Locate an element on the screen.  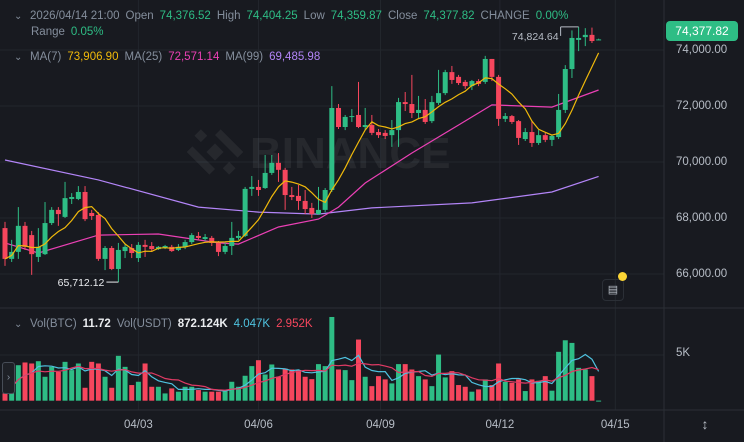
range-value: 0.05% is located at coordinates (87, 32).